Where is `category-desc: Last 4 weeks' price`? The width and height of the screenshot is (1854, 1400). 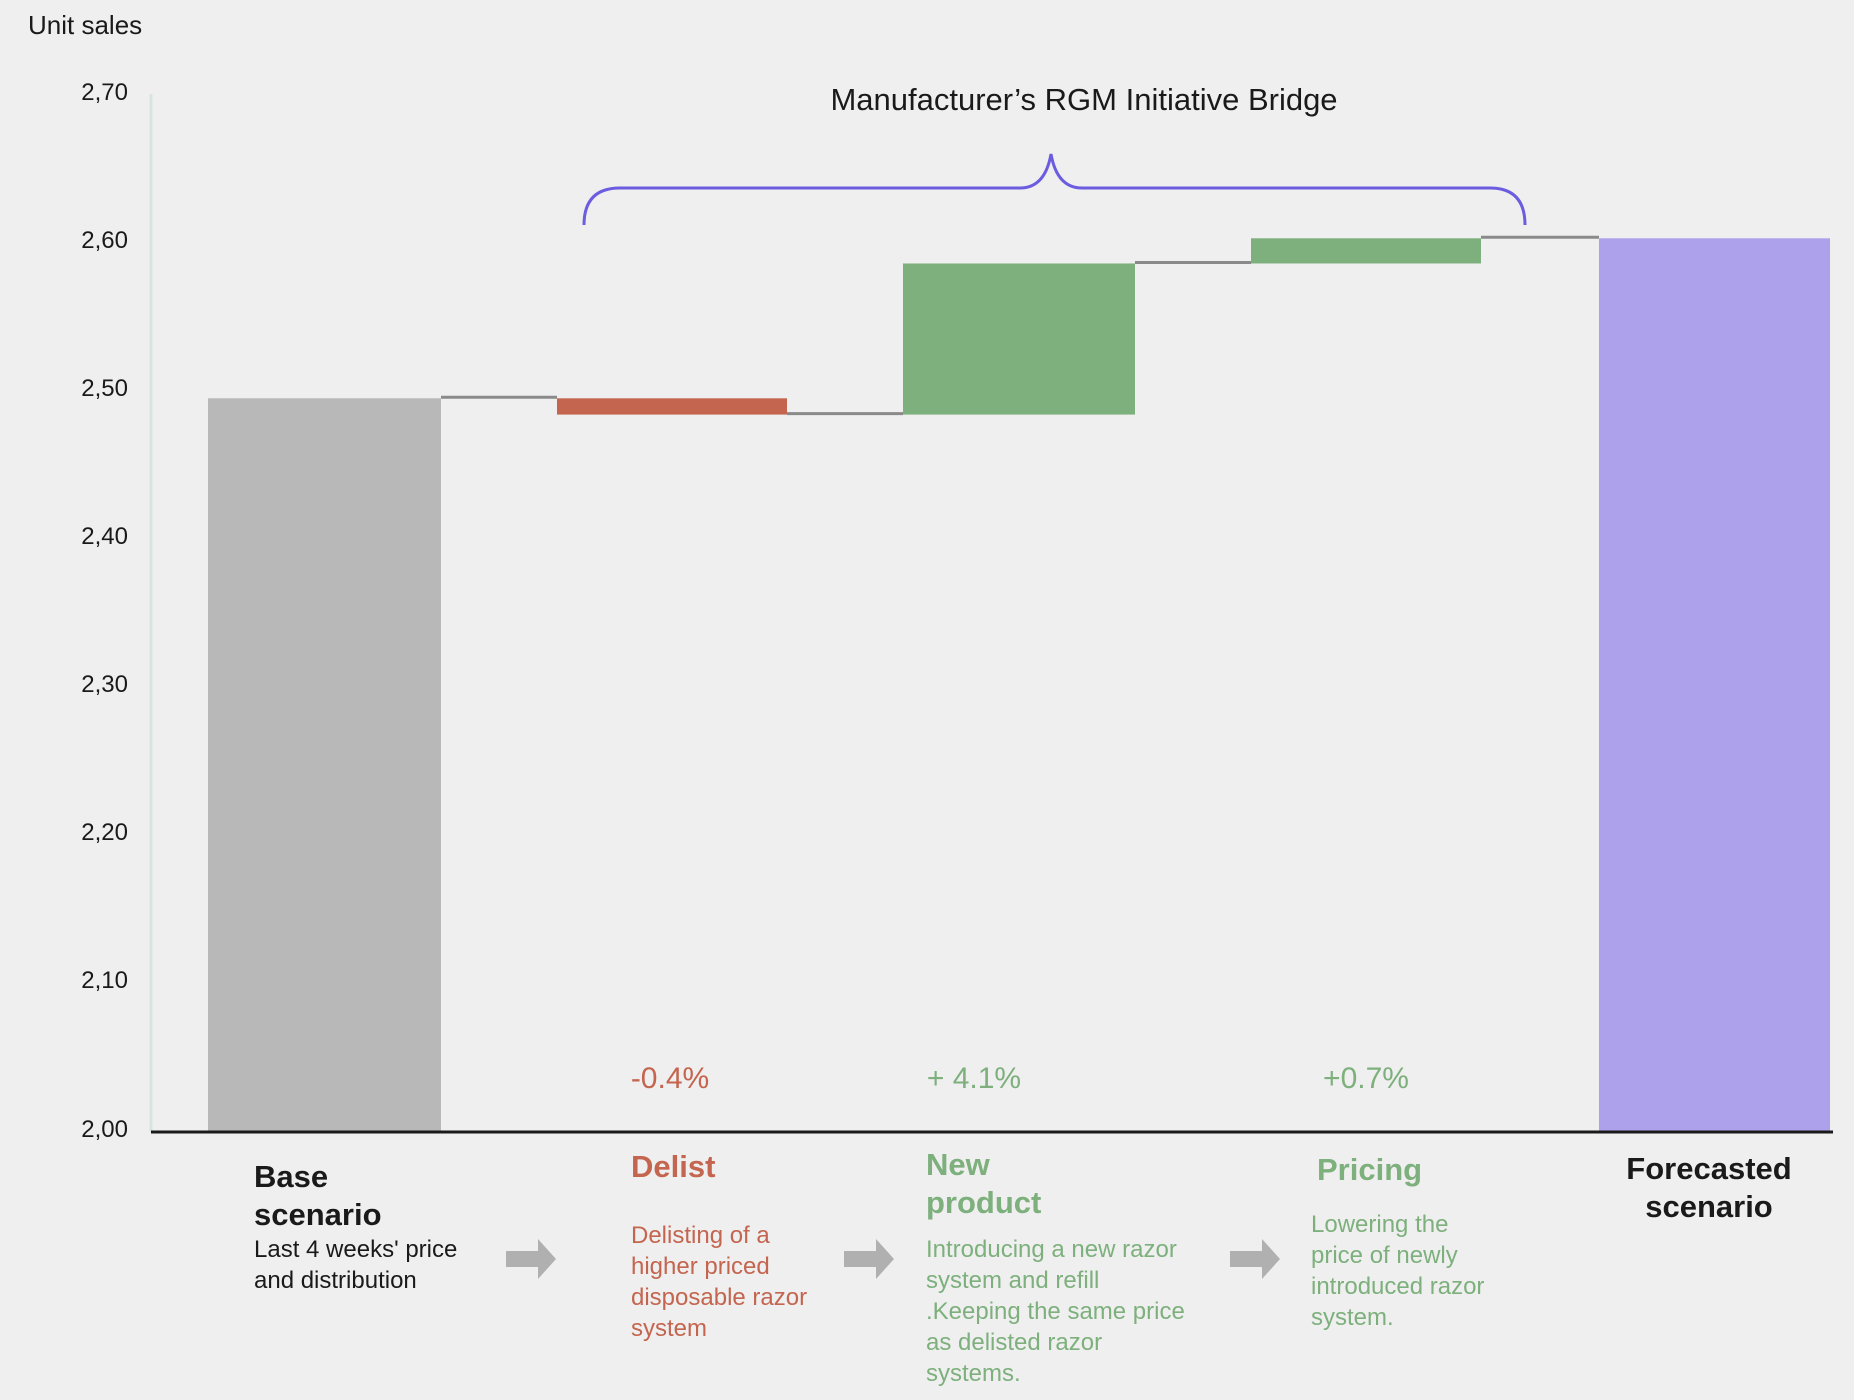 category-desc: Last 4 weeks' price is located at coordinates (356, 1249).